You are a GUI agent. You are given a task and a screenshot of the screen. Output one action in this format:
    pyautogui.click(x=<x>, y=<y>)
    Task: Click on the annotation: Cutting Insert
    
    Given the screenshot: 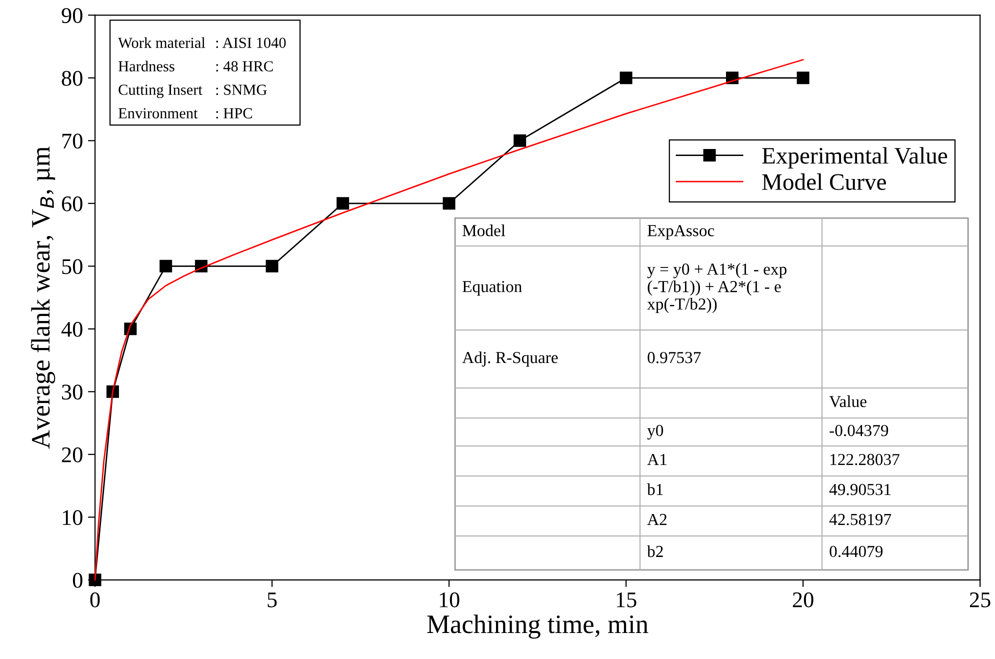 What is the action you would take?
    pyautogui.click(x=160, y=91)
    